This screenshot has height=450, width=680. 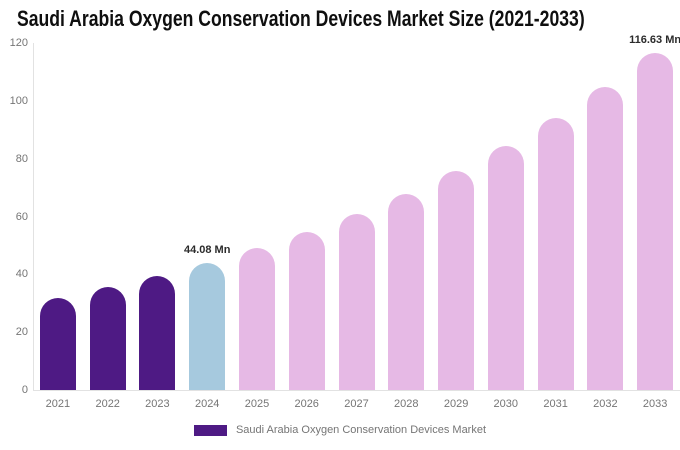 What do you see at coordinates (356, 390) in the screenshot?
I see `x-axis-line` at bounding box center [356, 390].